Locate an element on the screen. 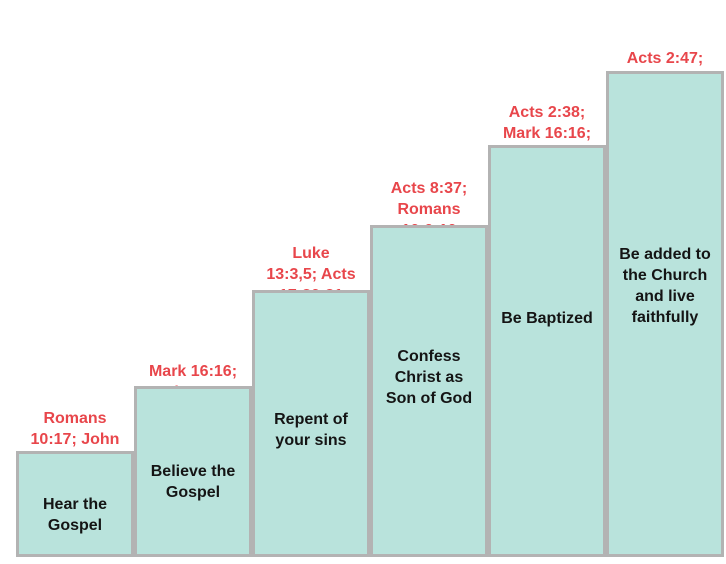  step-5-label: Be Baptized is located at coordinates (547, 318).